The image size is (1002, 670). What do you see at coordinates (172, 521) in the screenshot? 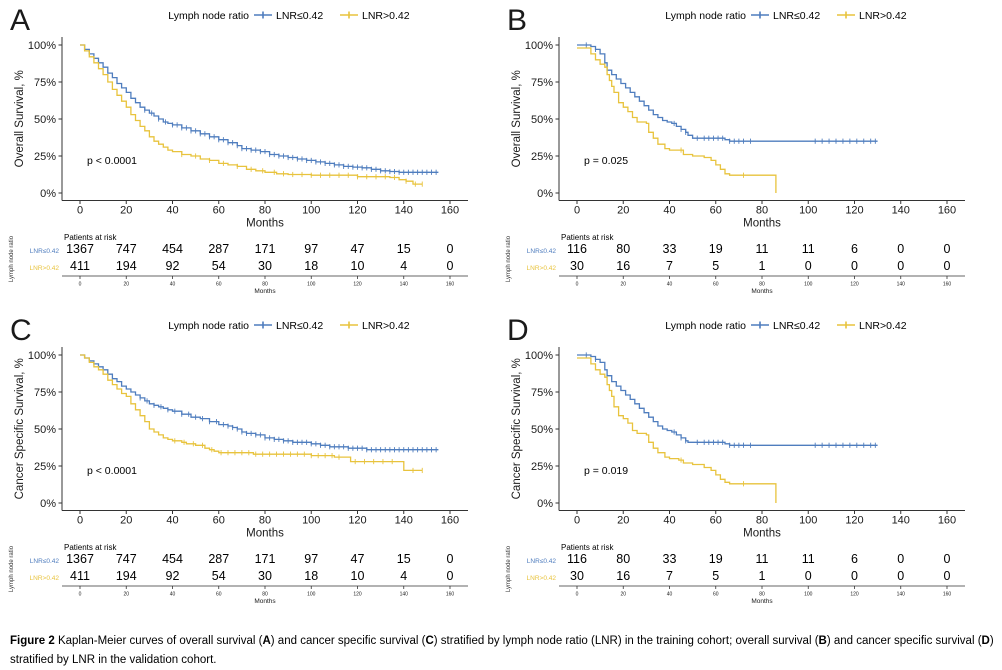
I see `x-tick-label: 40` at bounding box center [172, 521].